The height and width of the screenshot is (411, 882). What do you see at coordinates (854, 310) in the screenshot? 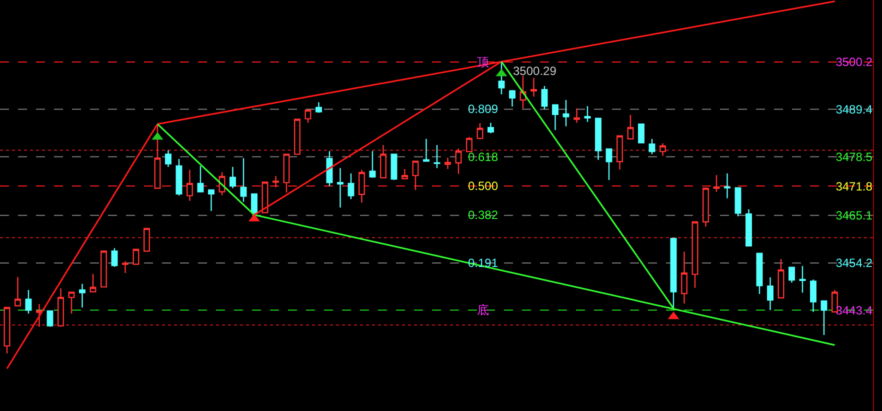
I see `y-tick-label: 3443.4` at bounding box center [854, 310].